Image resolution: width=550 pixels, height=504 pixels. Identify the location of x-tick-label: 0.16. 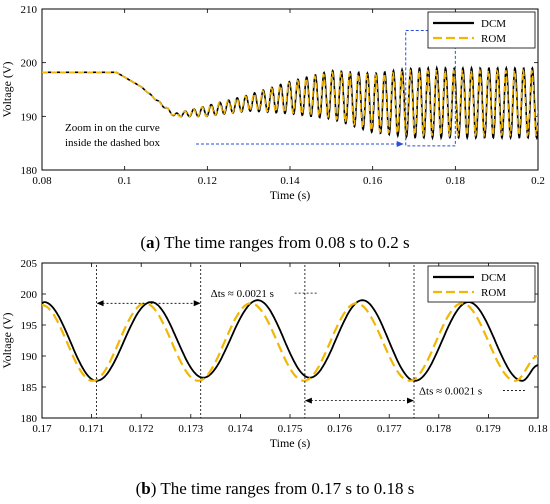
(373, 181).